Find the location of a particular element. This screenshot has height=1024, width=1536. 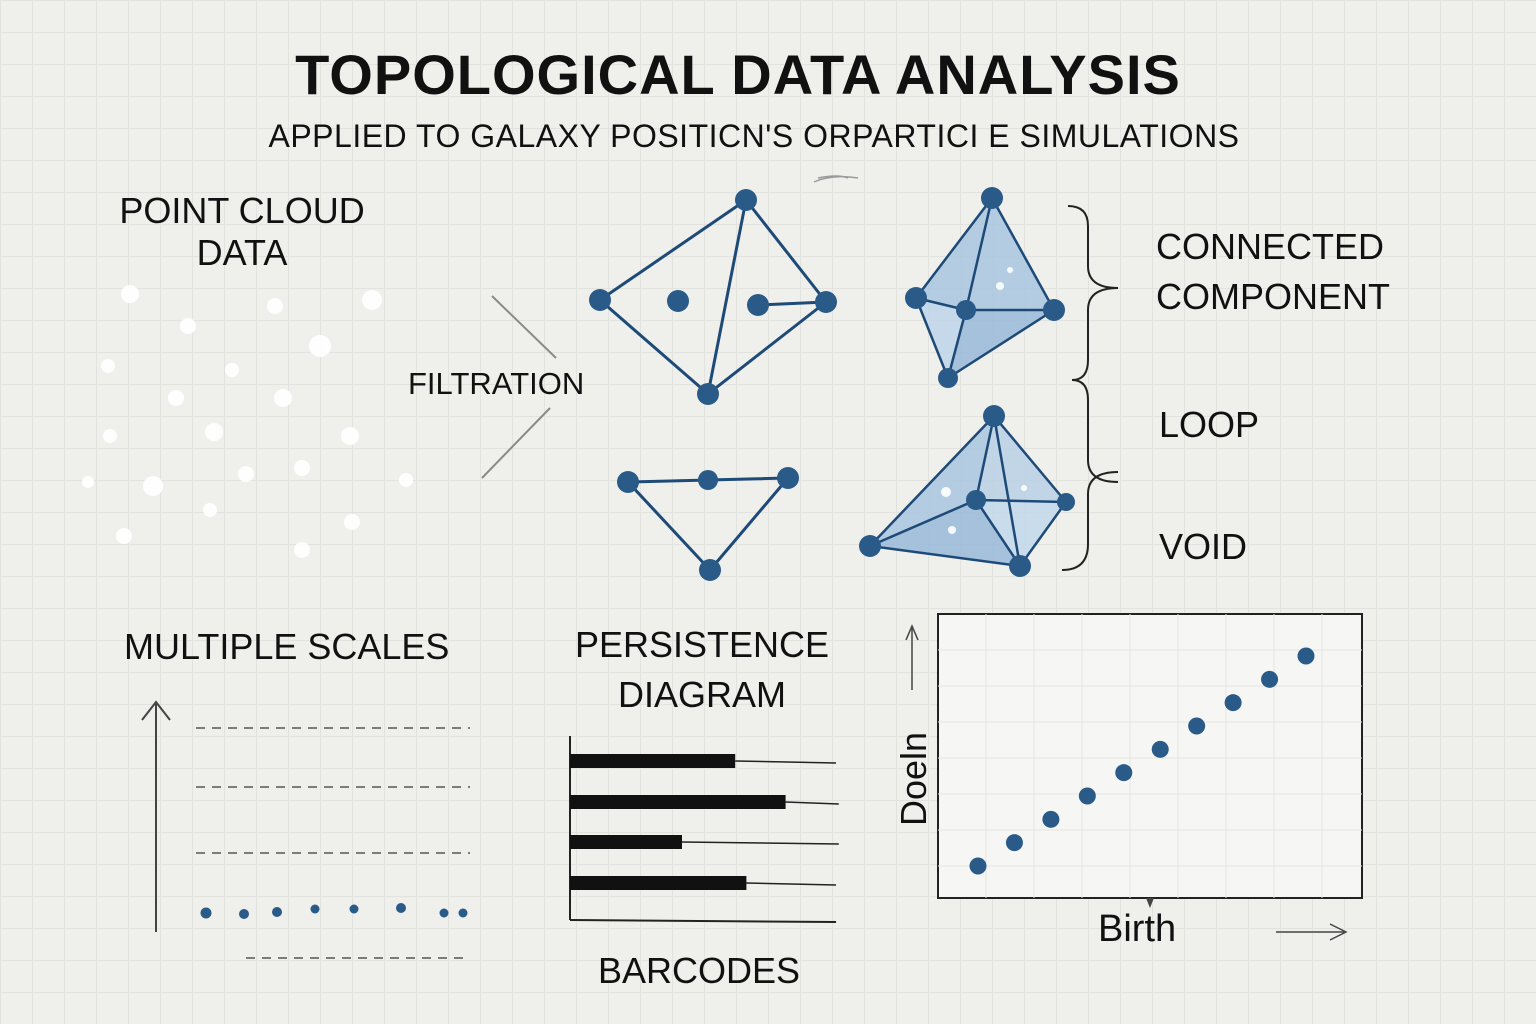

point-cloud is located at coordinates (247, 421).